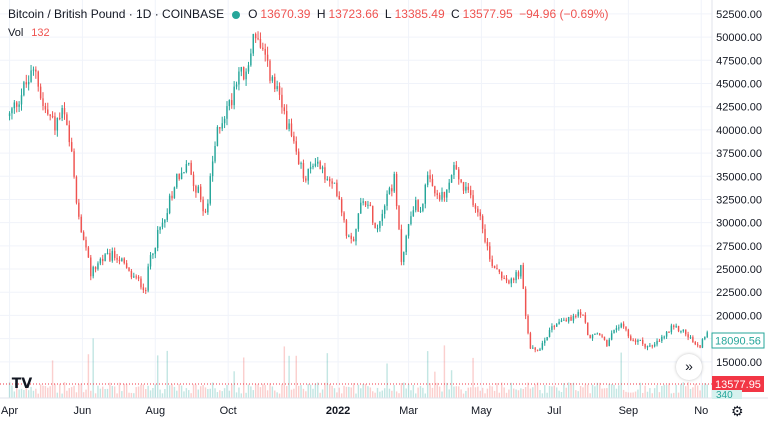 Image resolution: width=768 pixels, height=428 pixels. I want to click on time-axis: Apr Jun Aug Oct 2022 Mar May Jul Sep No, so click(354, 411).